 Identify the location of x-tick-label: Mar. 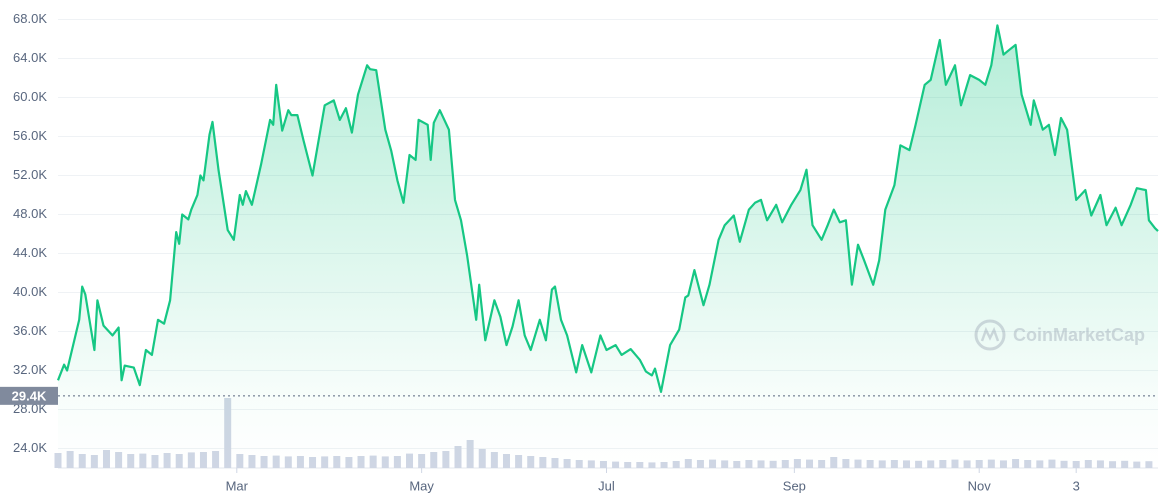
(237, 485).